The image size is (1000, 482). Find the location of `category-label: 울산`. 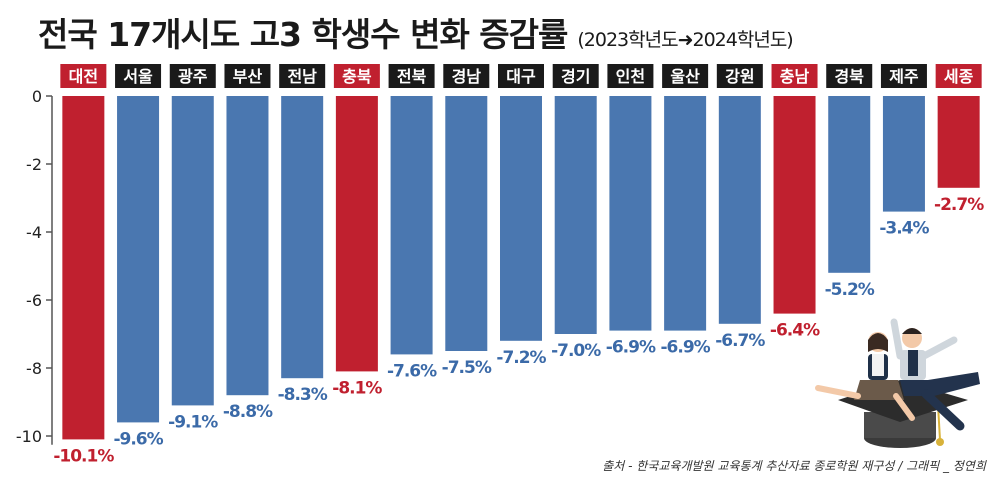

category-label: 울산 is located at coordinates (685, 76).